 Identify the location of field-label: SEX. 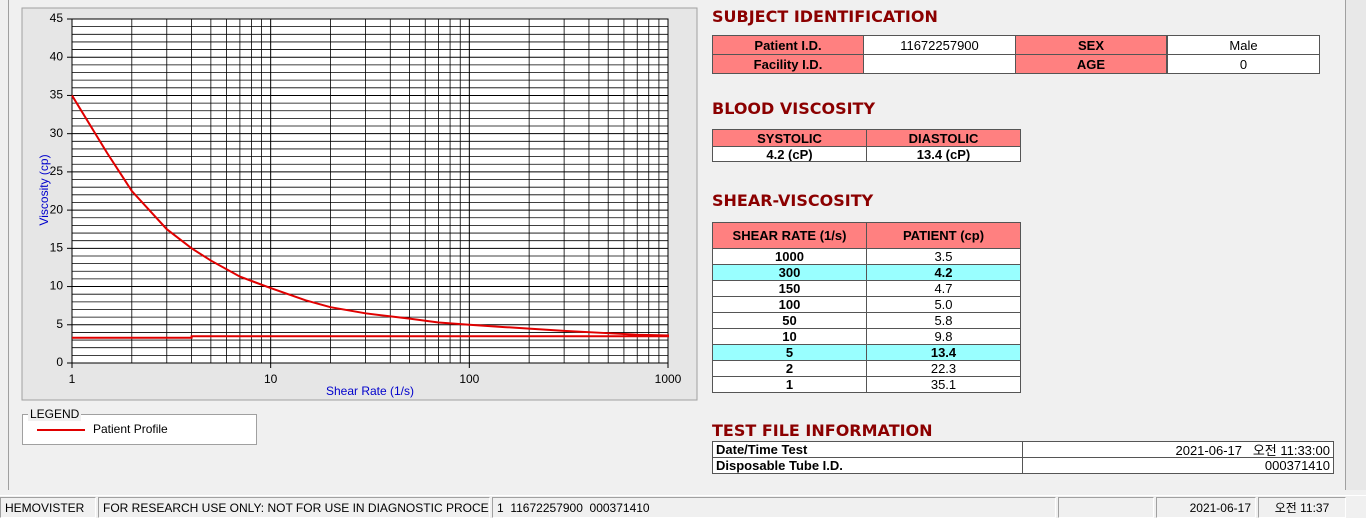
(1091, 45).